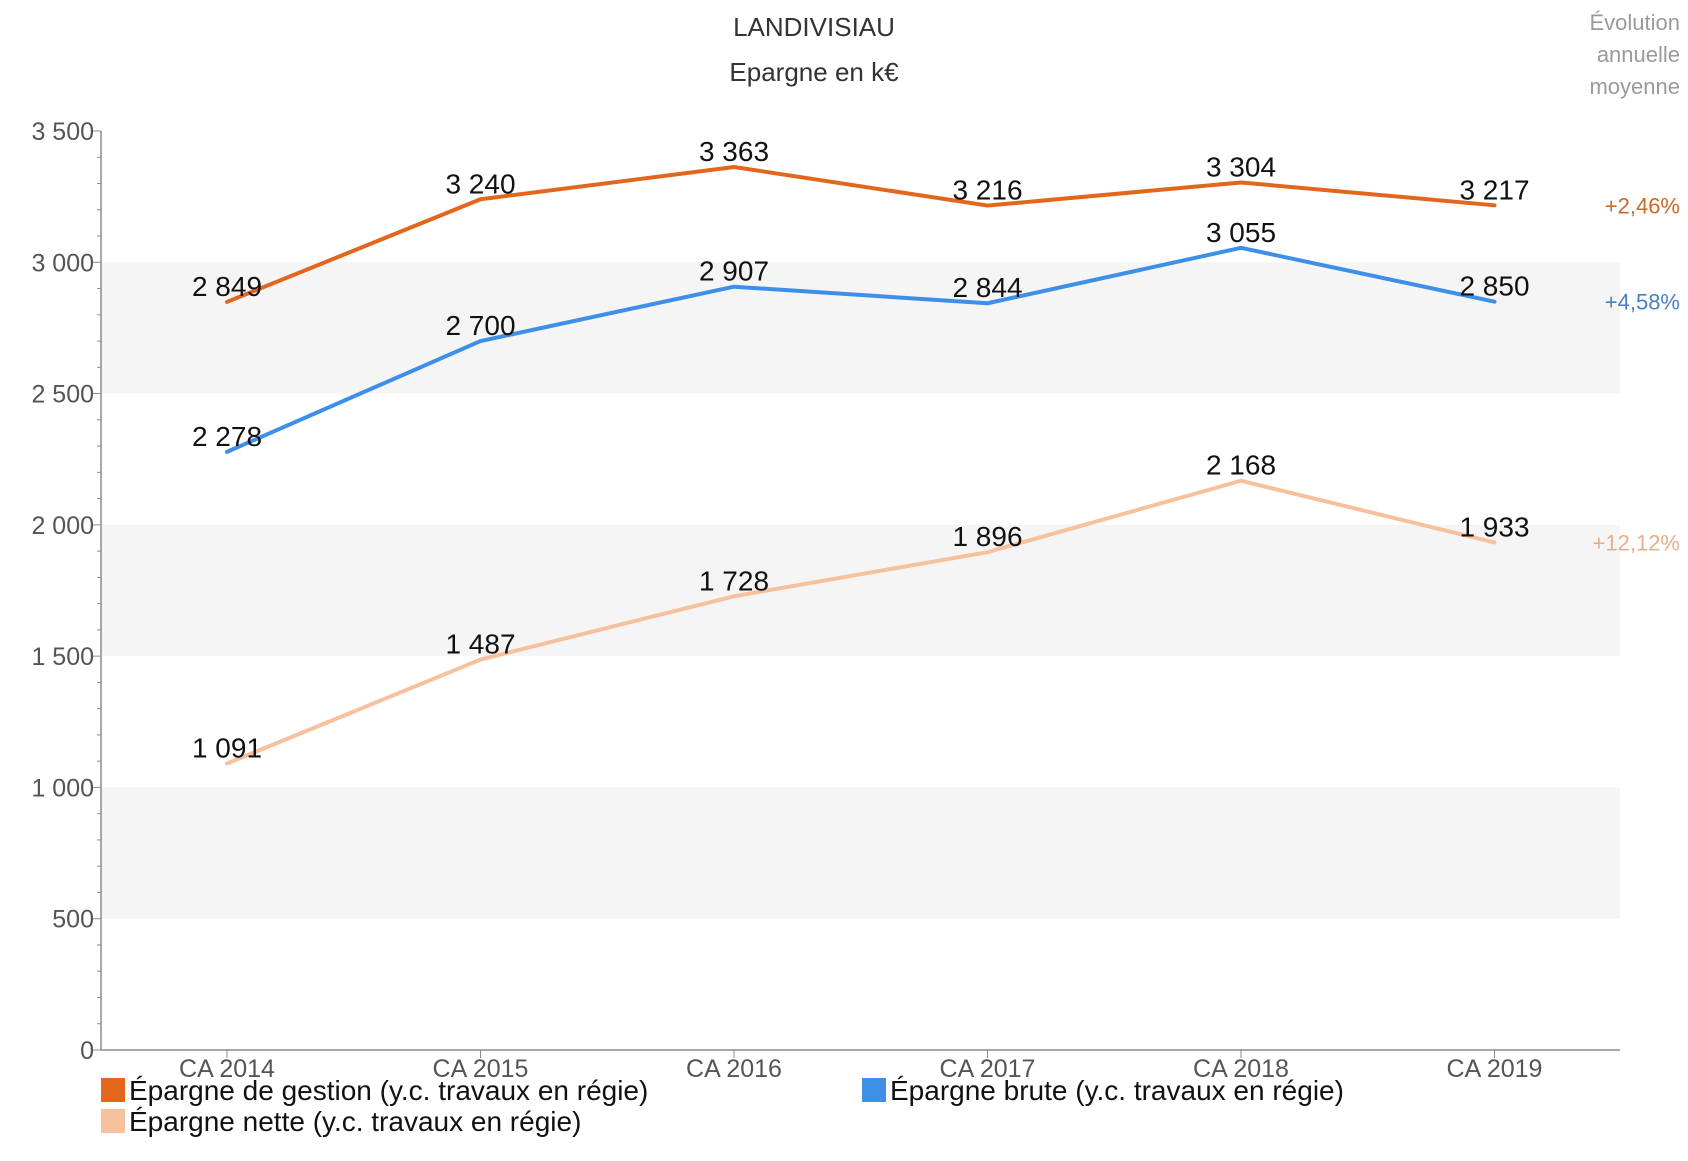 The image size is (1688, 1161). I want to click on data-label: 3 055, so click(1241, 232).